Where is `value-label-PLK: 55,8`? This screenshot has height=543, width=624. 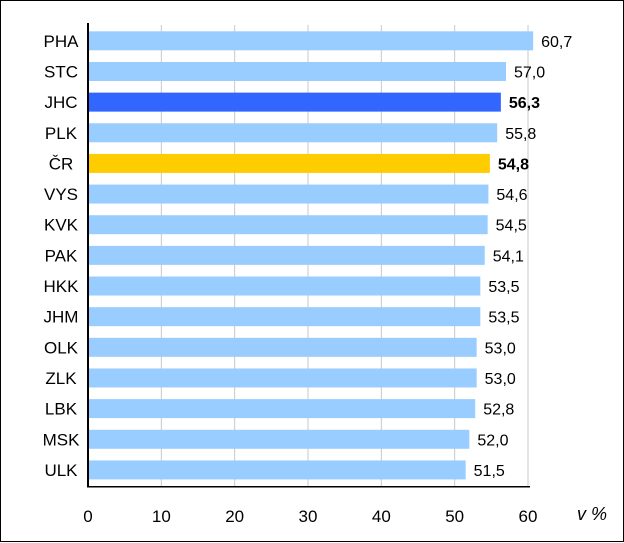
value-label-PLK: 55,8 is located at coordinates (520, 134).